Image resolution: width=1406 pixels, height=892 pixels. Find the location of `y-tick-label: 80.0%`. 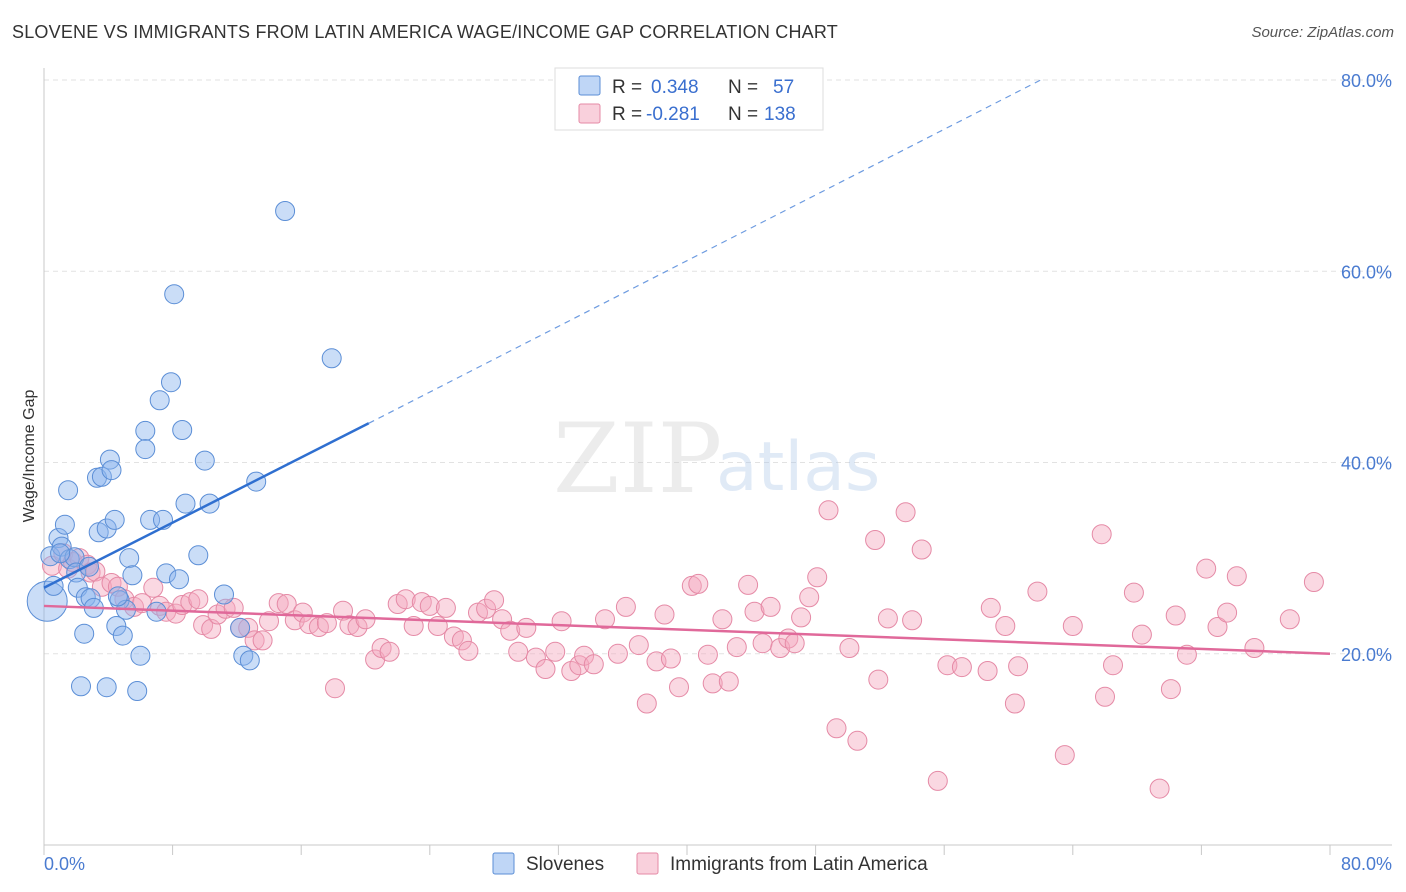

y-tick-label: 80.0% is located at coordinates (1366, 81).